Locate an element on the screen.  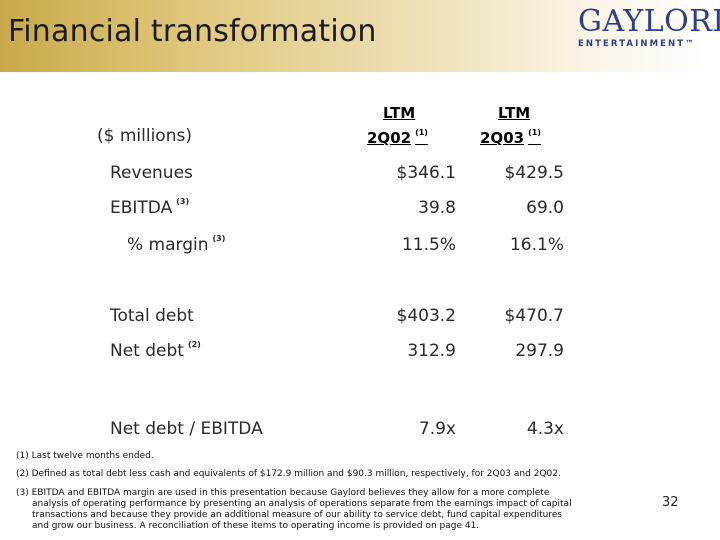
page-number: 32 is located at coordinates (670, 502).